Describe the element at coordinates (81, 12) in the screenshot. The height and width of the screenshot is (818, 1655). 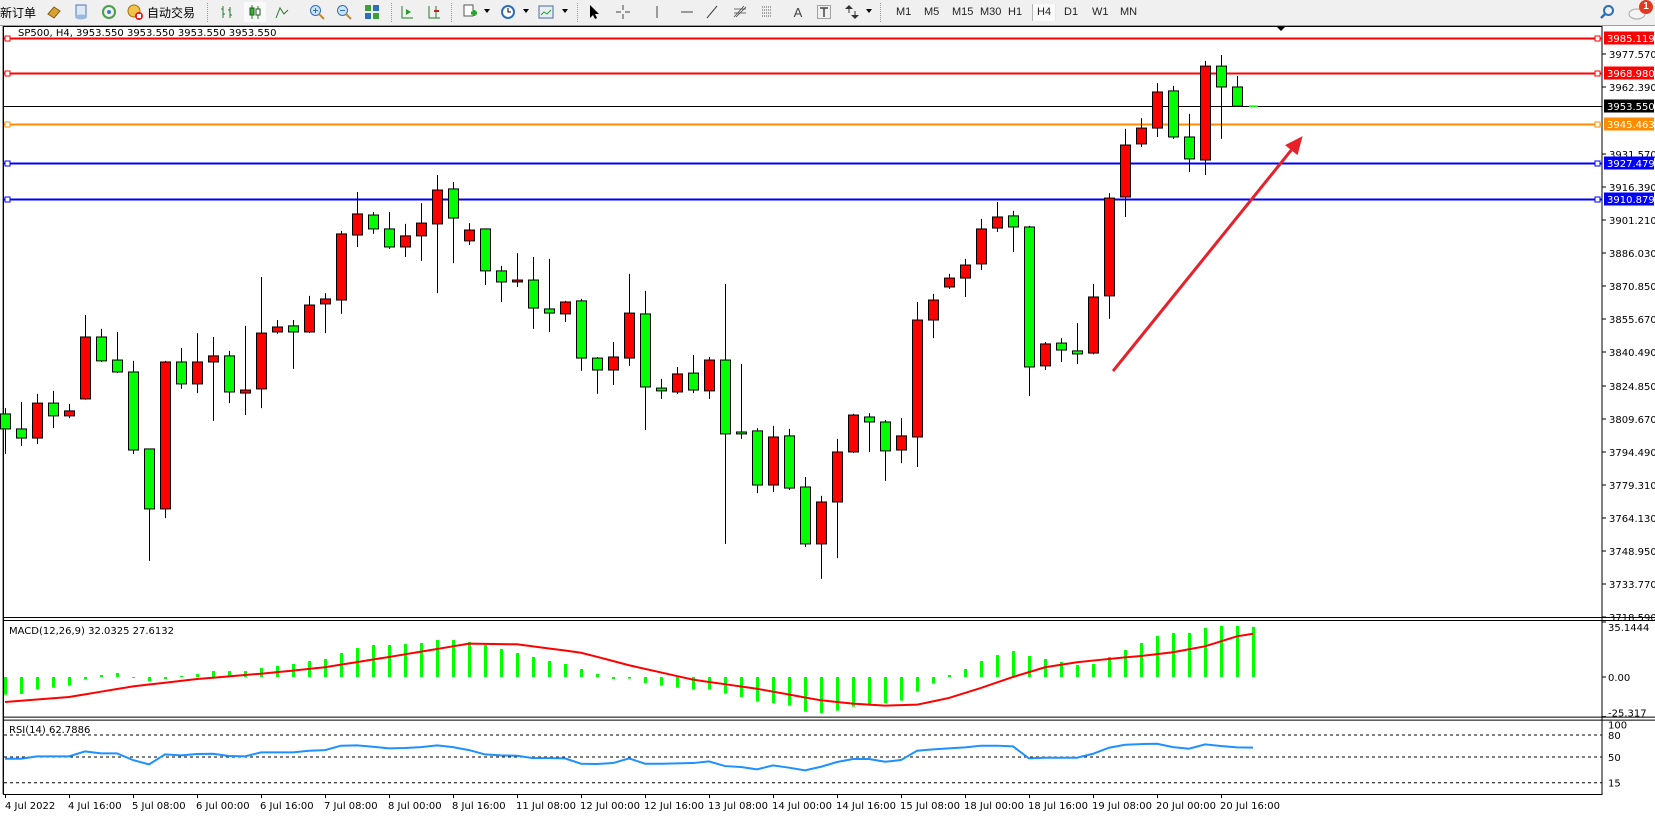
I see `quotes-icon` at that location.